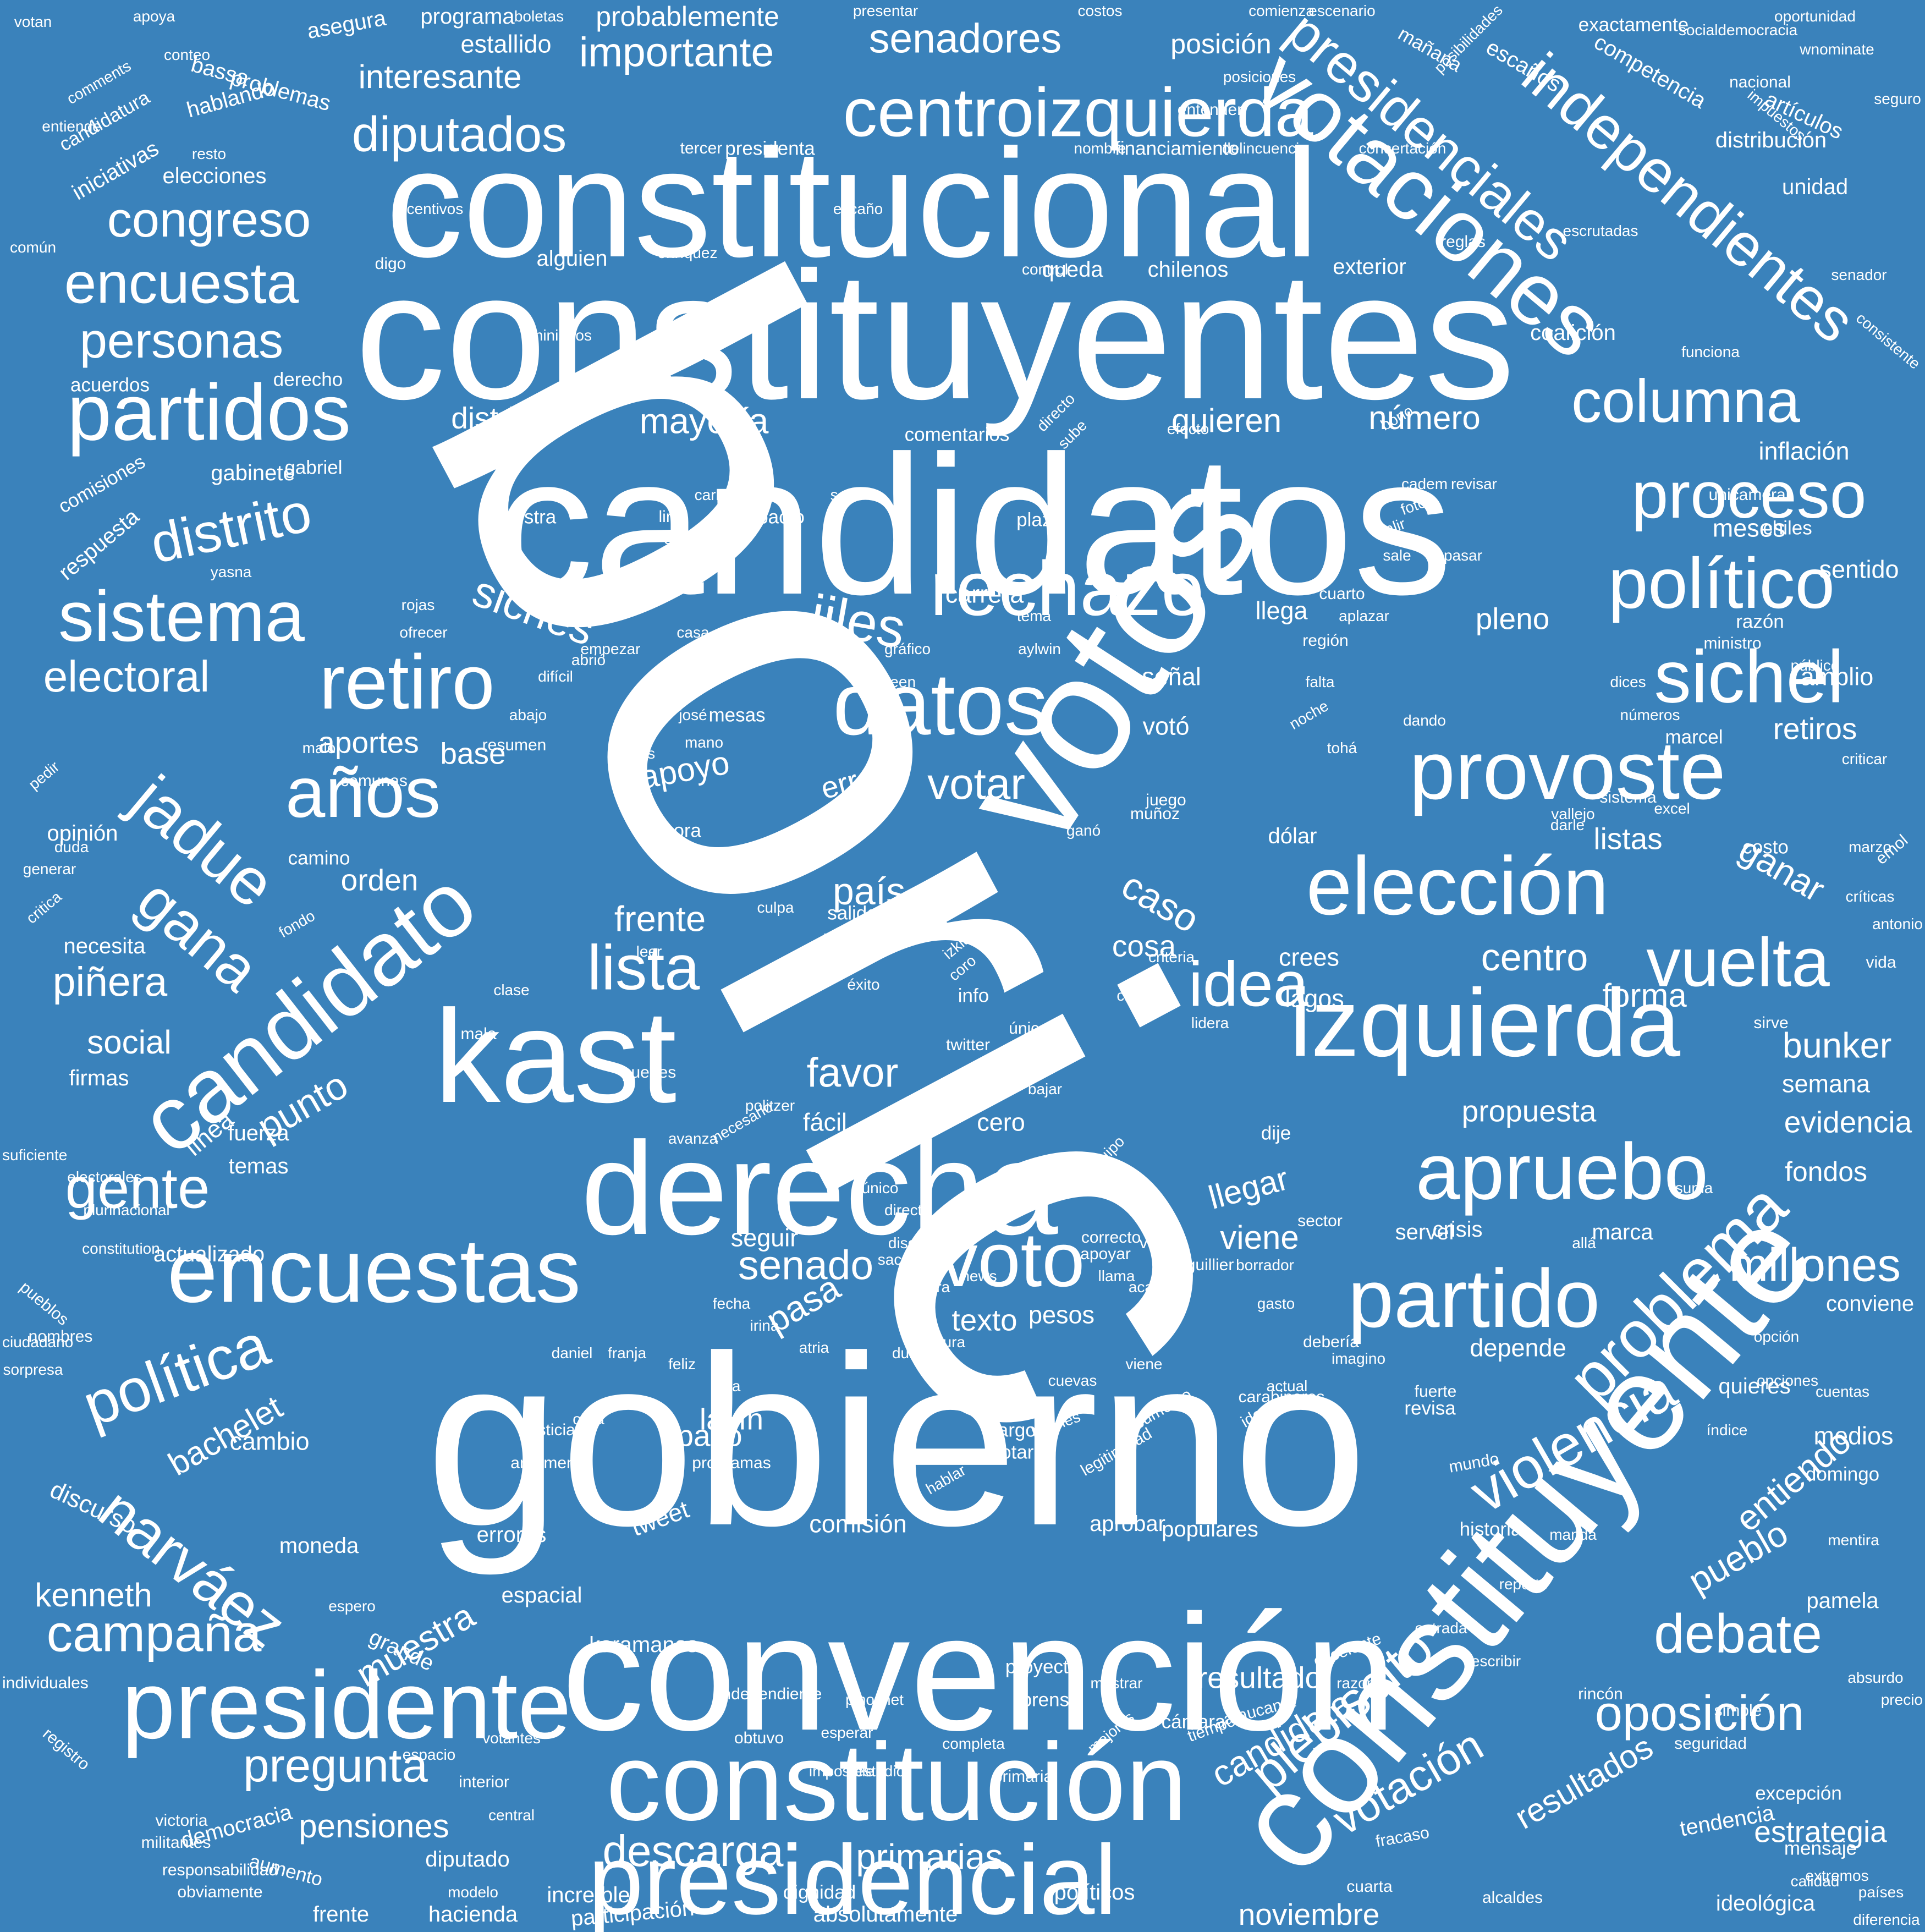  What do you see at coordinates (1584, 1243) in the screenshot?
I see `word-alla: allá` at bounding box center [1584, 1243].